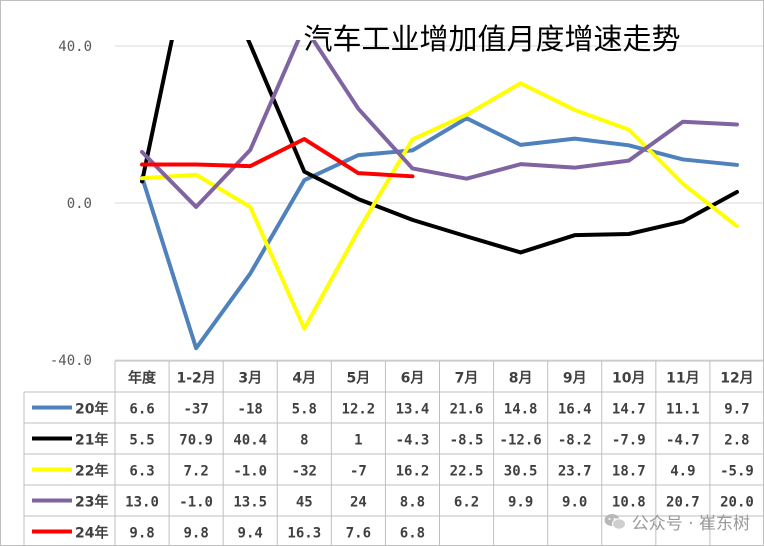 The height and width of the screenshot is (546, 764). Describe the element at coordinates (690, 524) in the screenshot. I see `watermark-text: 公众号 · 崔东树` at that location.